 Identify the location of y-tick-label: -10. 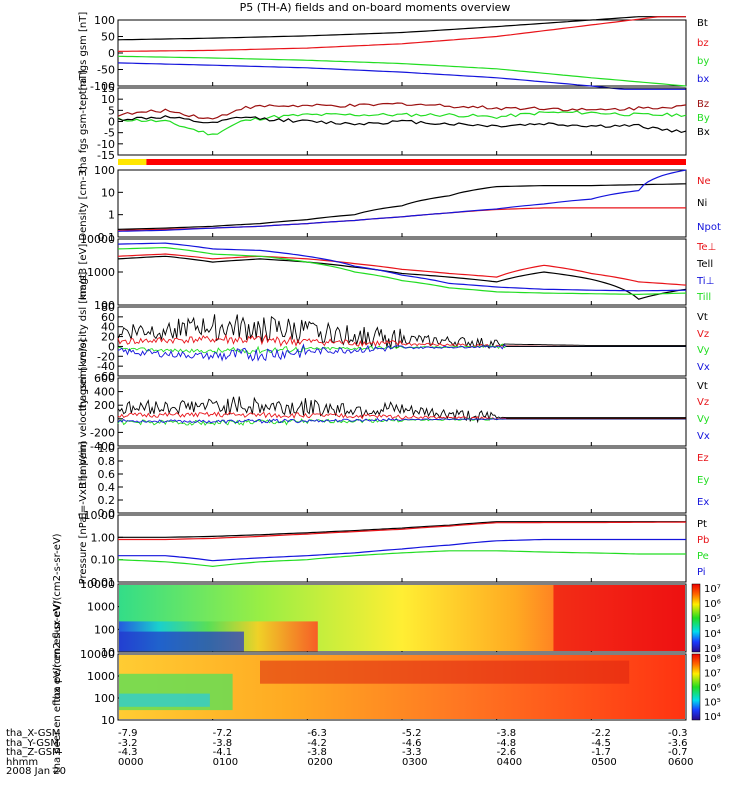
(106, 144).